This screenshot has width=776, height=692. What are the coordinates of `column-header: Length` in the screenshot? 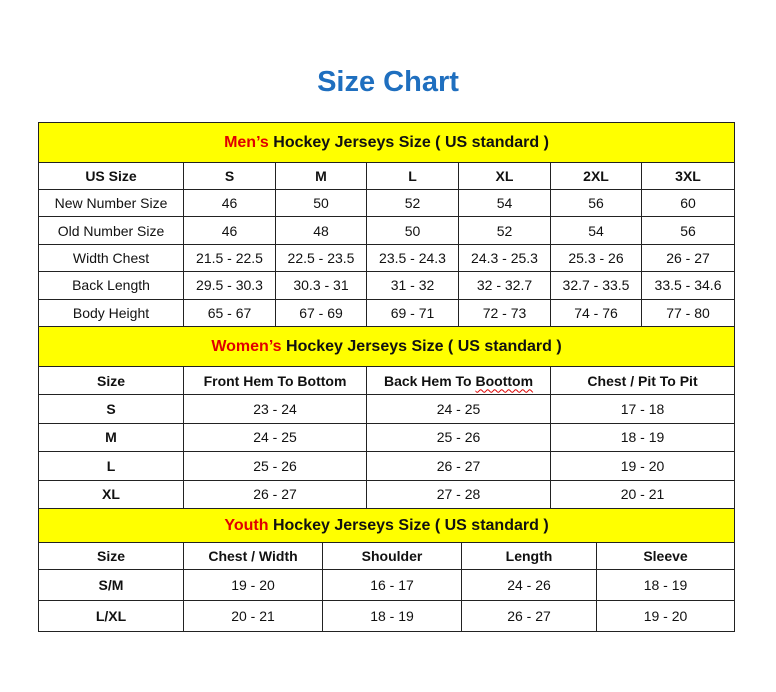 It's located at (529, 556).